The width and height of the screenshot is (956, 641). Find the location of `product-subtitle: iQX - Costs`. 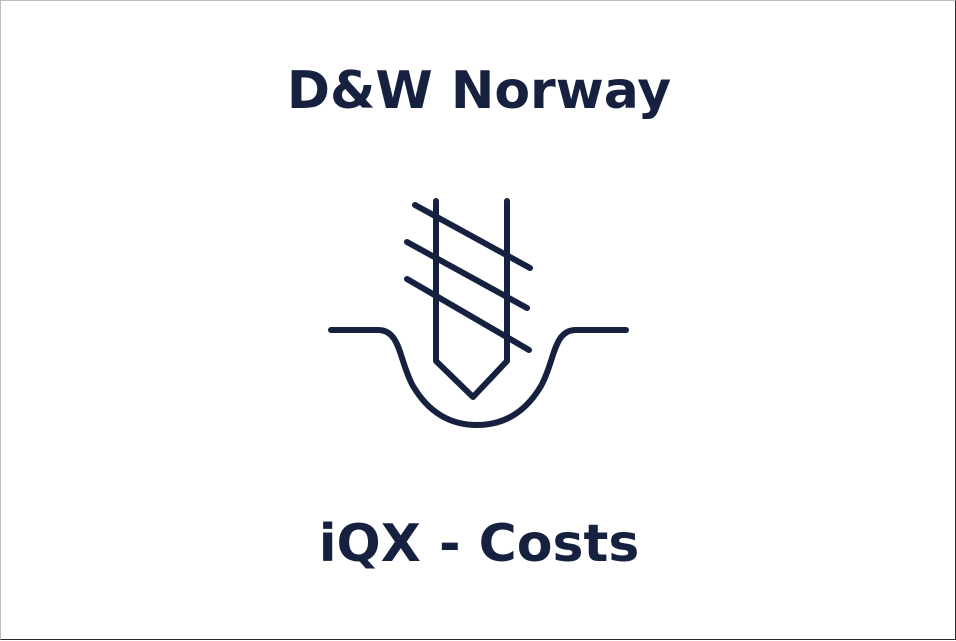

product-subtitle: iQX - Costs is located at coordinates (479, 544).